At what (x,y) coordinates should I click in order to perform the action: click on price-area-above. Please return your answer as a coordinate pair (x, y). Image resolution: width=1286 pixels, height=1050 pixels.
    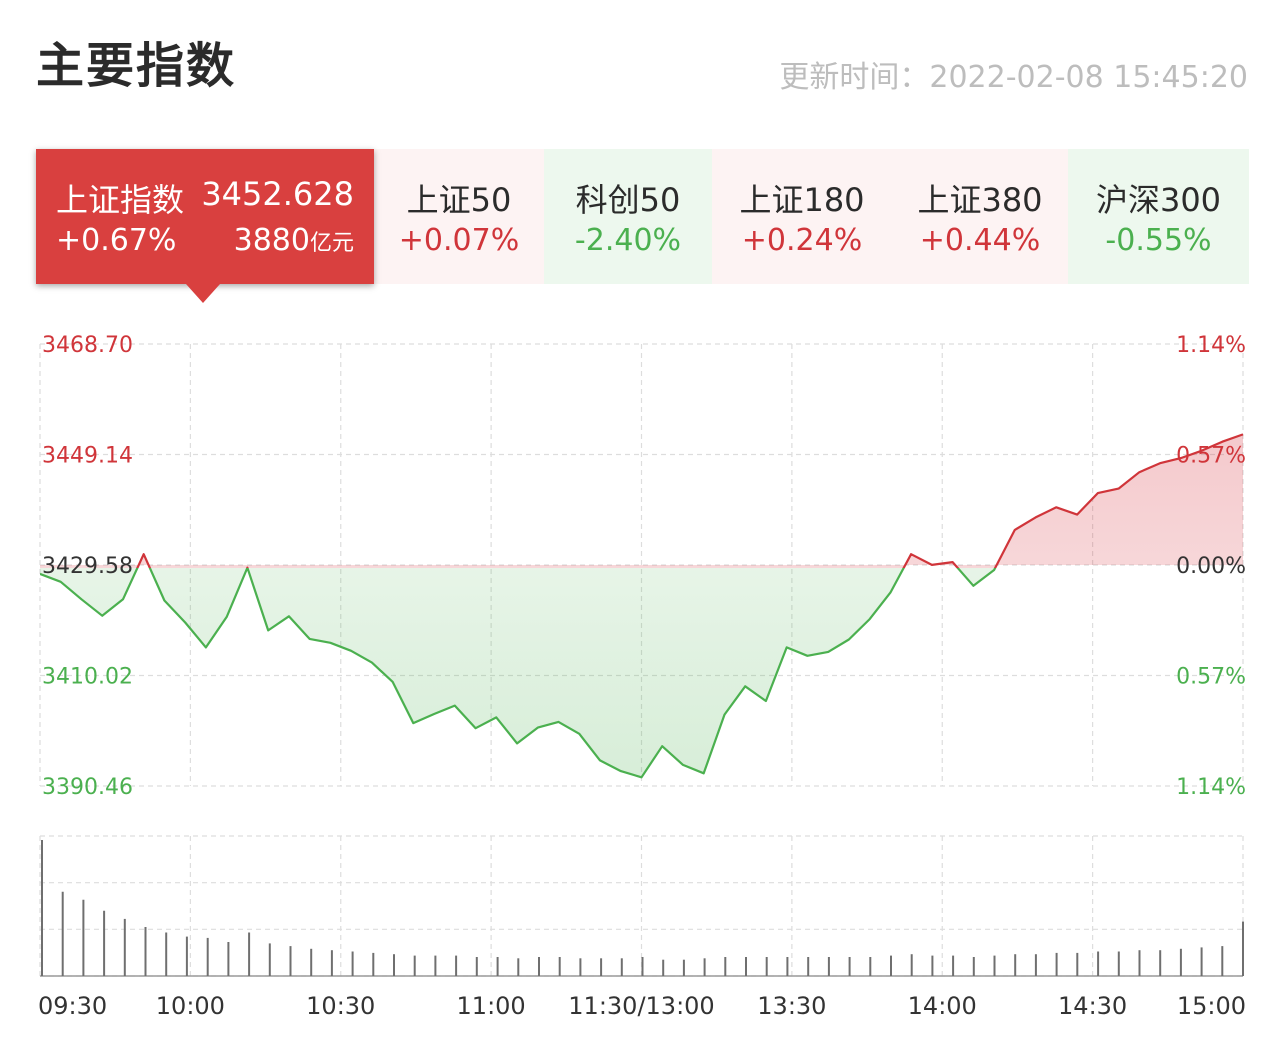
    Looking at the image, I should click on (641, 501).